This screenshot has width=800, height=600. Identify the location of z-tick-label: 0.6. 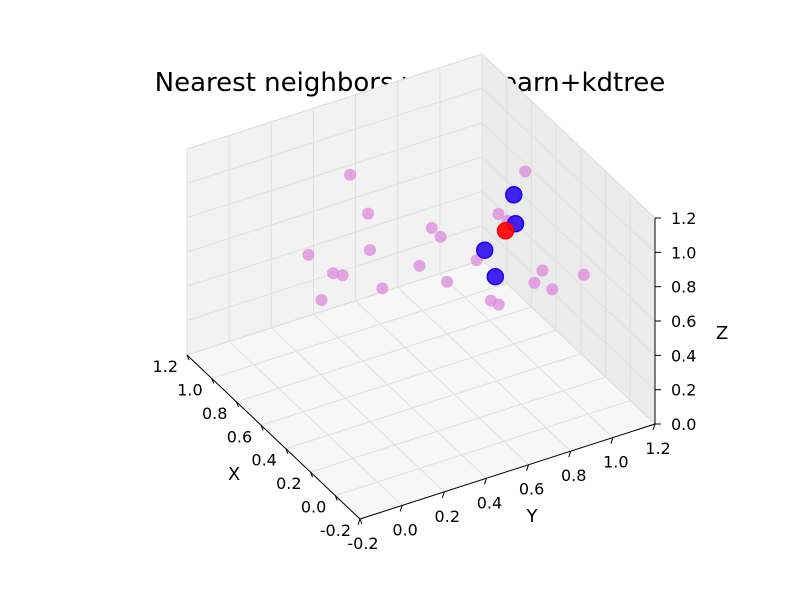
(683, 321).